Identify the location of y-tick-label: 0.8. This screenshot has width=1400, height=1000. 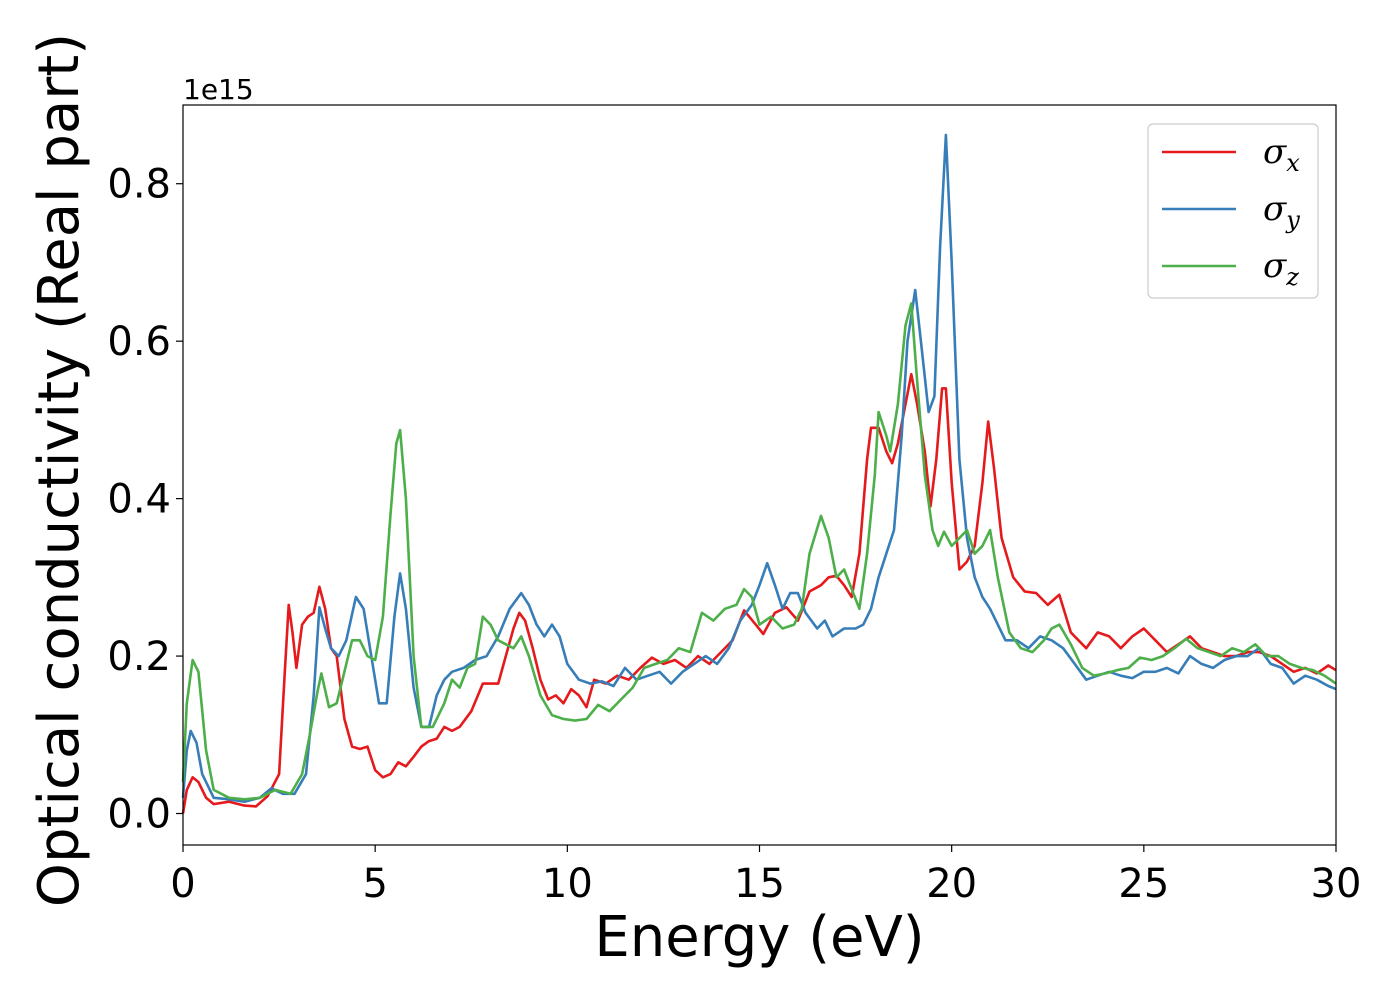
(139, 185).